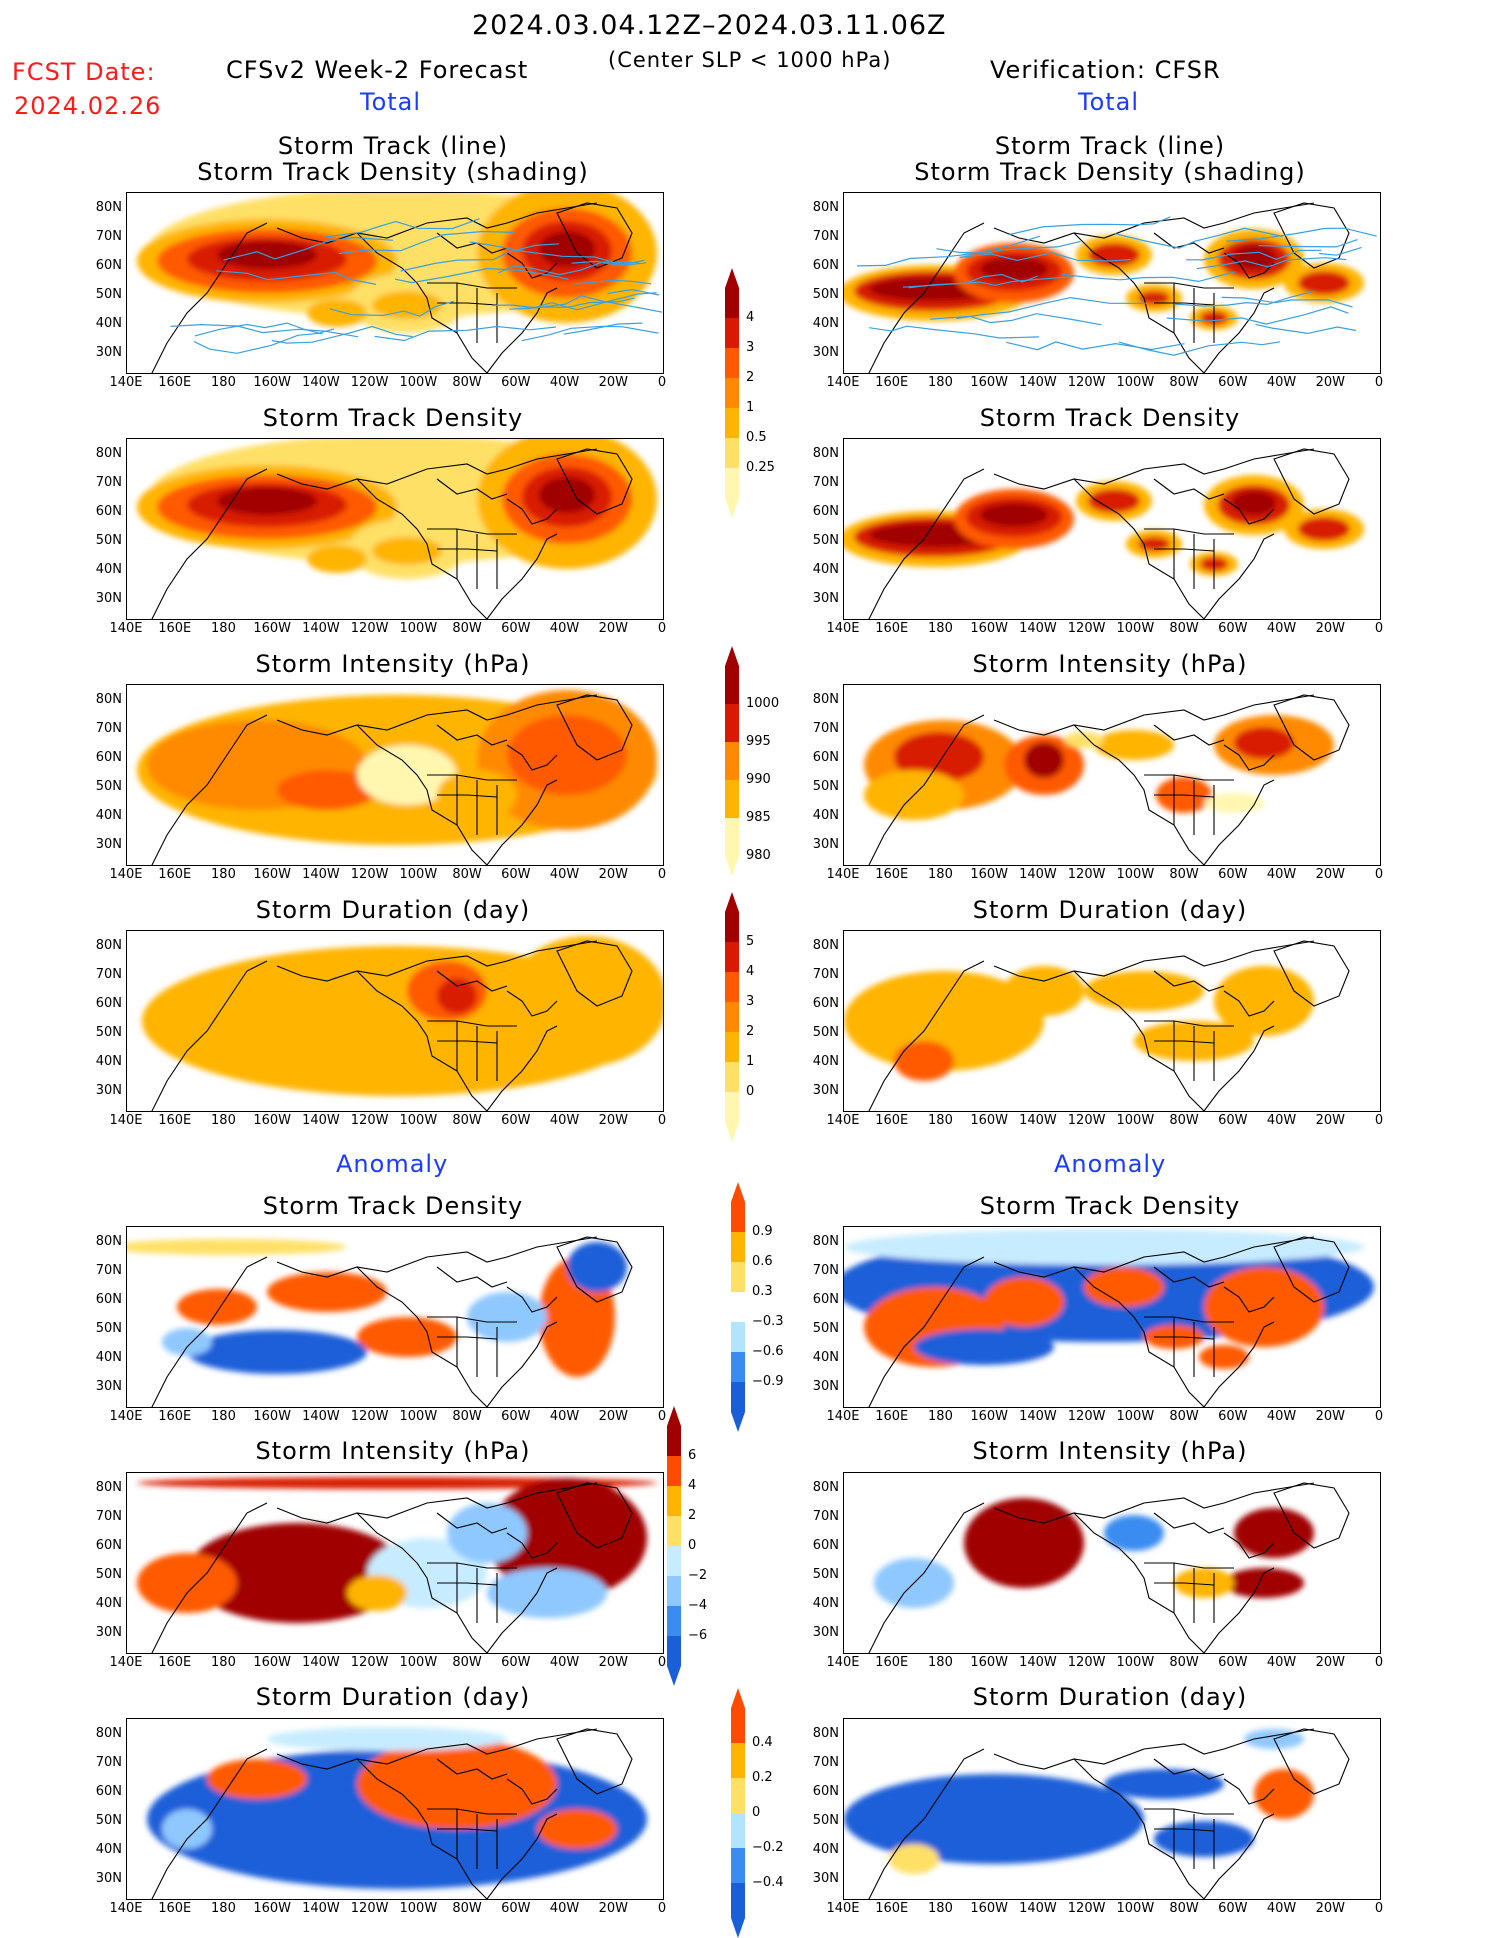 The width and height of the screenshot is (1487, 1938). What do you see at coordinates (395, 283) in the screenshot?
I see `map-track-left` at bounding box center [395, 283].